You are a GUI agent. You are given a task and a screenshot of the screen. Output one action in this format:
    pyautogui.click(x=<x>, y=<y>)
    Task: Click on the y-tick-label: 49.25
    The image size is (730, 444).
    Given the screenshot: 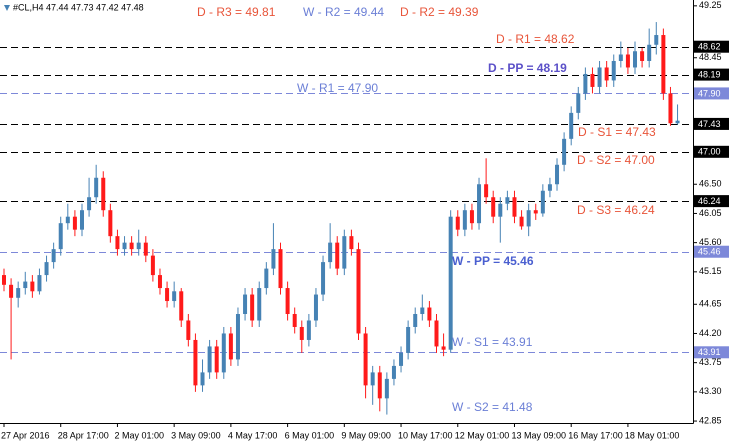 What is the action you would take?
    pyautogui.click(x=710, y=5)
    